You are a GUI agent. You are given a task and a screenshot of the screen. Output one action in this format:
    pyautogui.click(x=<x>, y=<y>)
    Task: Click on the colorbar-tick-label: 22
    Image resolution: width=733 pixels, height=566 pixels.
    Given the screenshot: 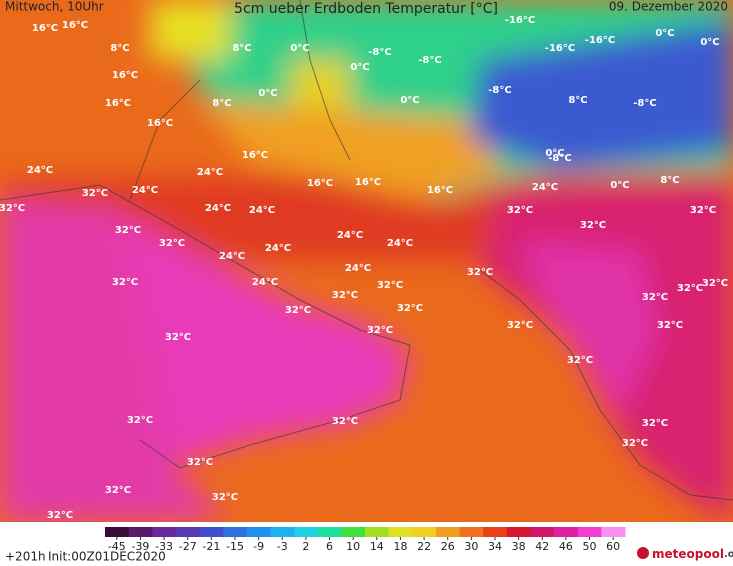 What is the action you would take?
    pyautogui.click(x=424, y=546)
    